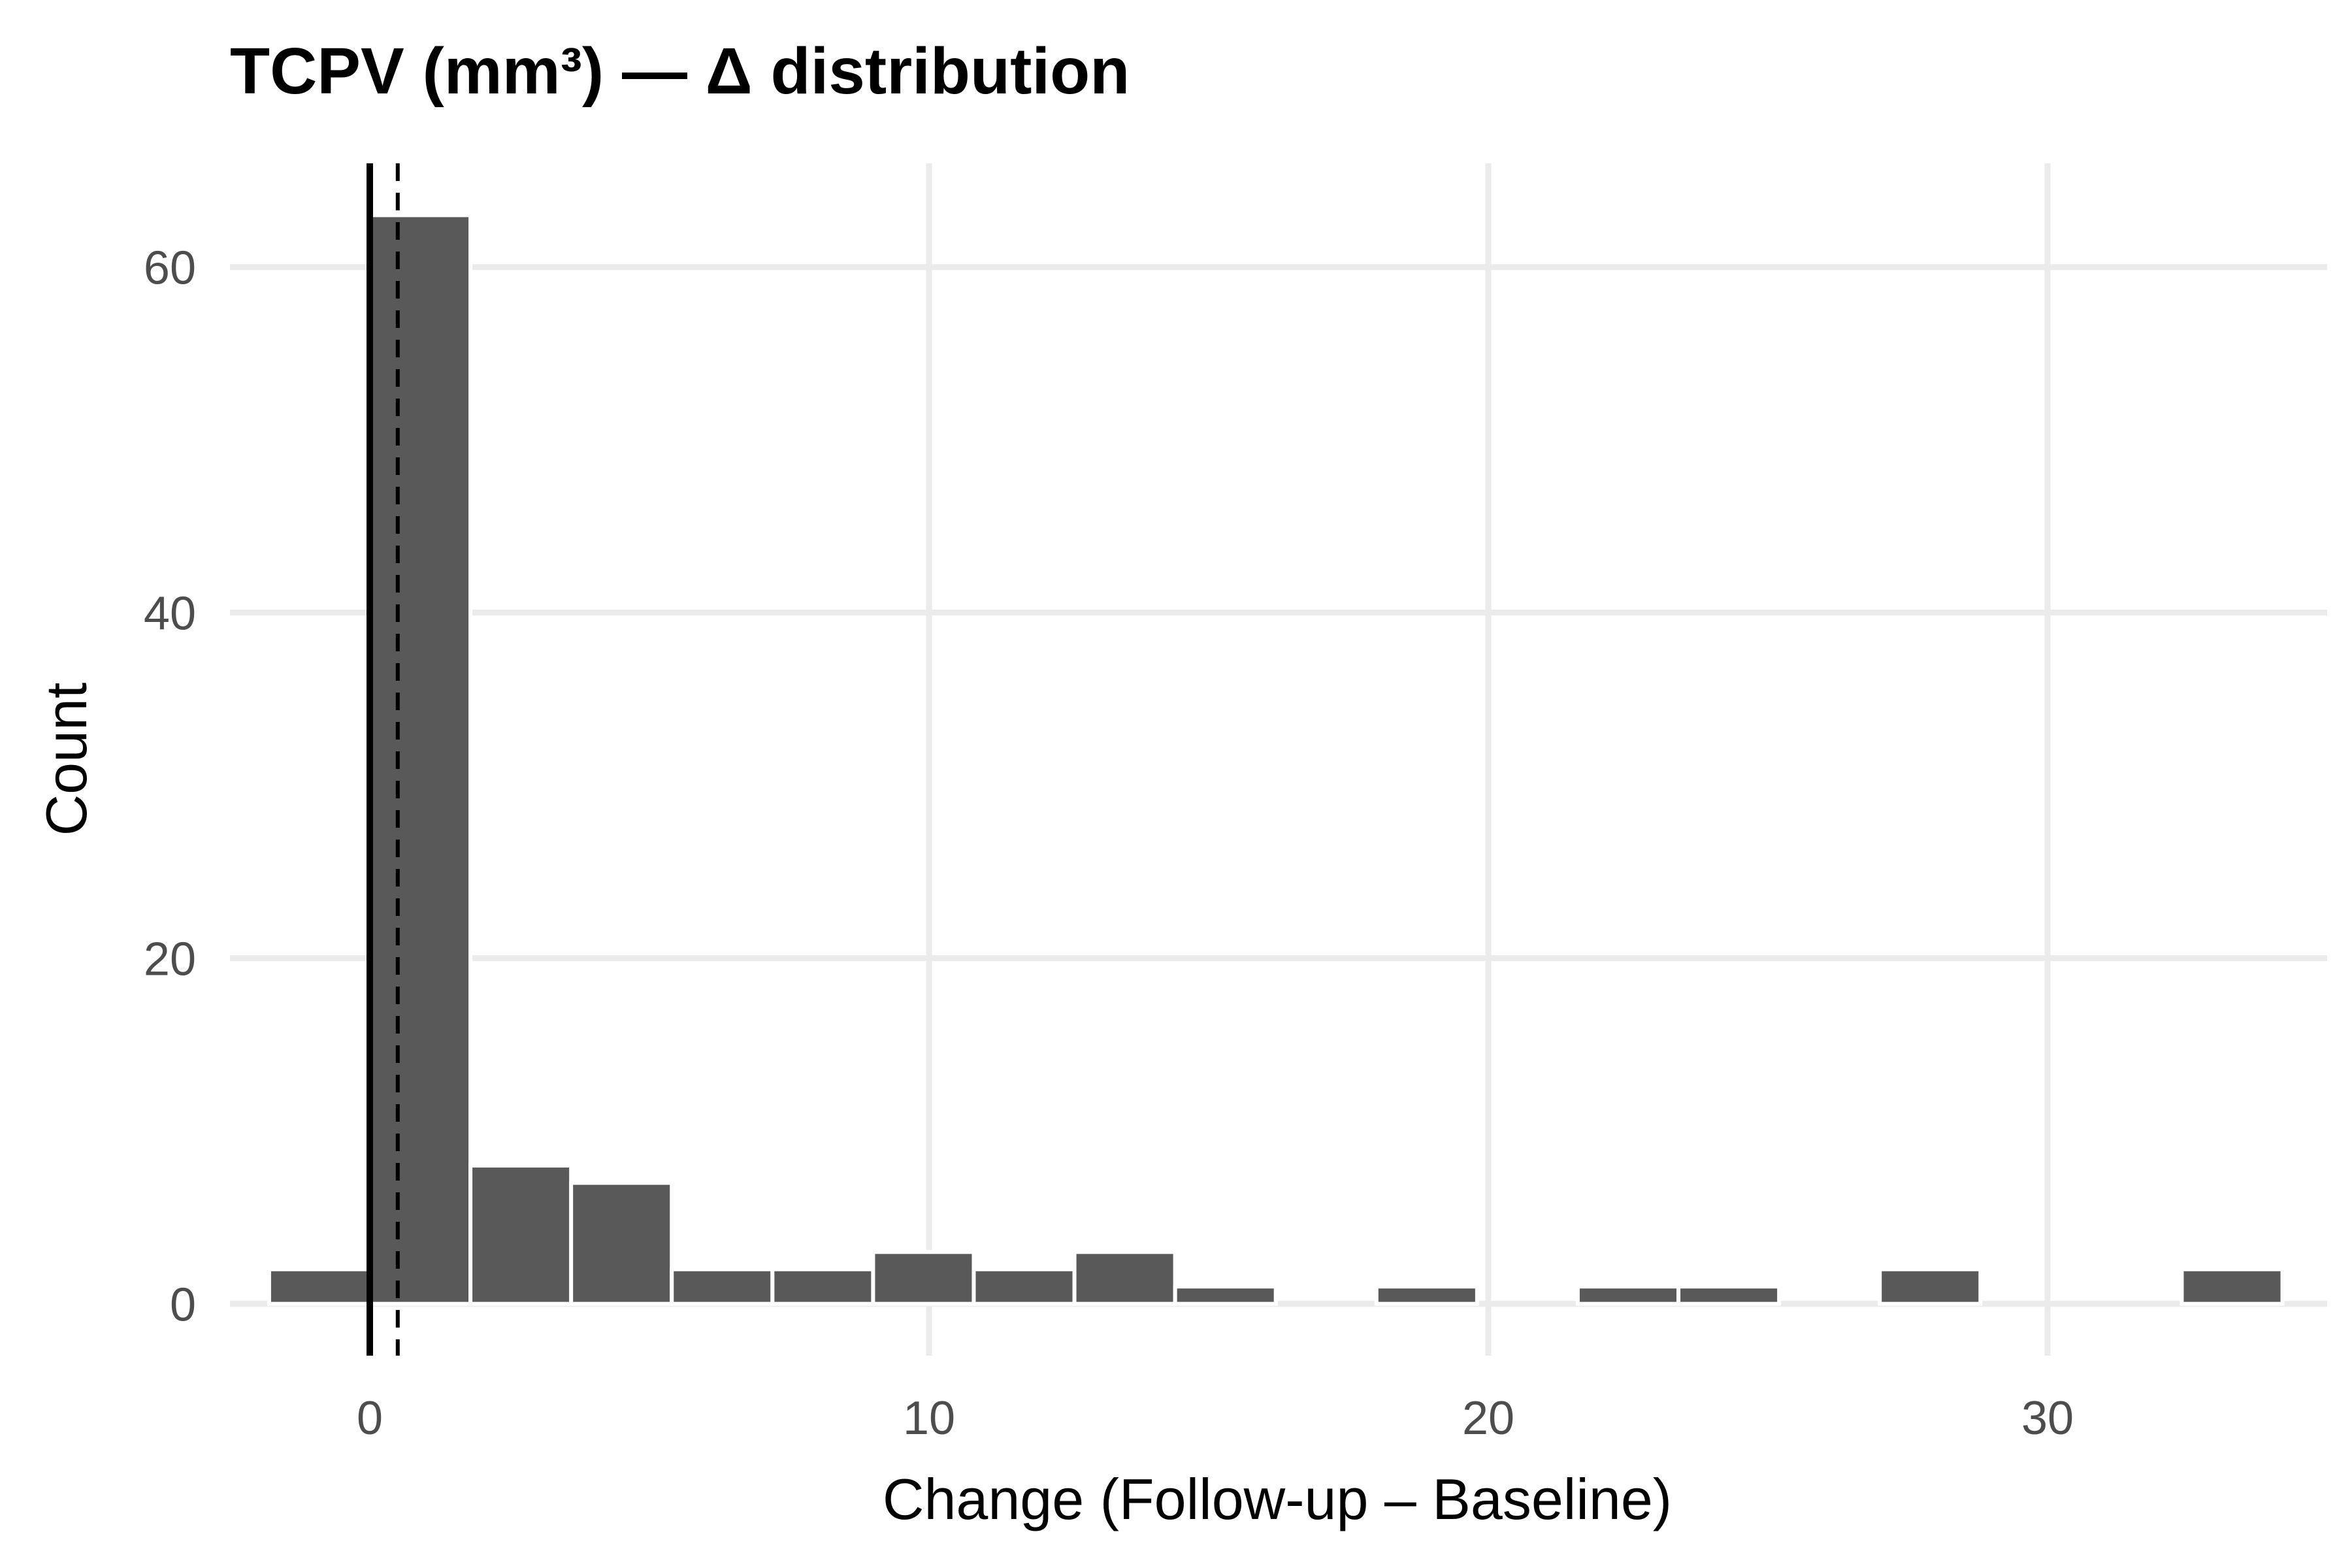 The width and height of the screenshot is (2352, 1568). I want to click on x-tick-label: 20, so click(1488, 1418).